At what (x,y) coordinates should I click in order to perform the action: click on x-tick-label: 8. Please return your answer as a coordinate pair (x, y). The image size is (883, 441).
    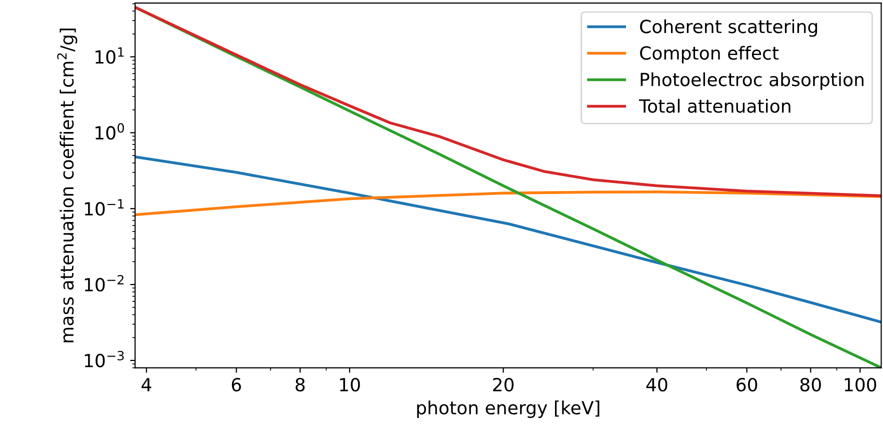
    Looking at the image, I should click on (300, 385).